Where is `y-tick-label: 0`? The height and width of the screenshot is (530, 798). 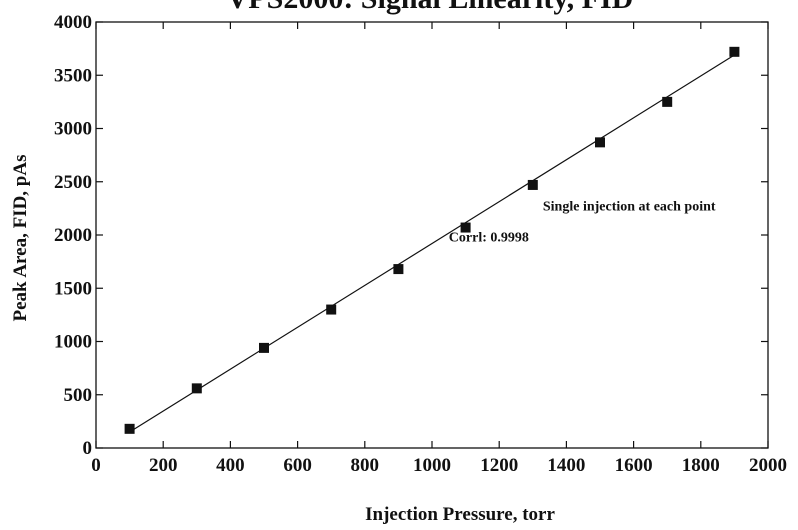
y-tick-label: 0 is located at coordinates (88, 448).